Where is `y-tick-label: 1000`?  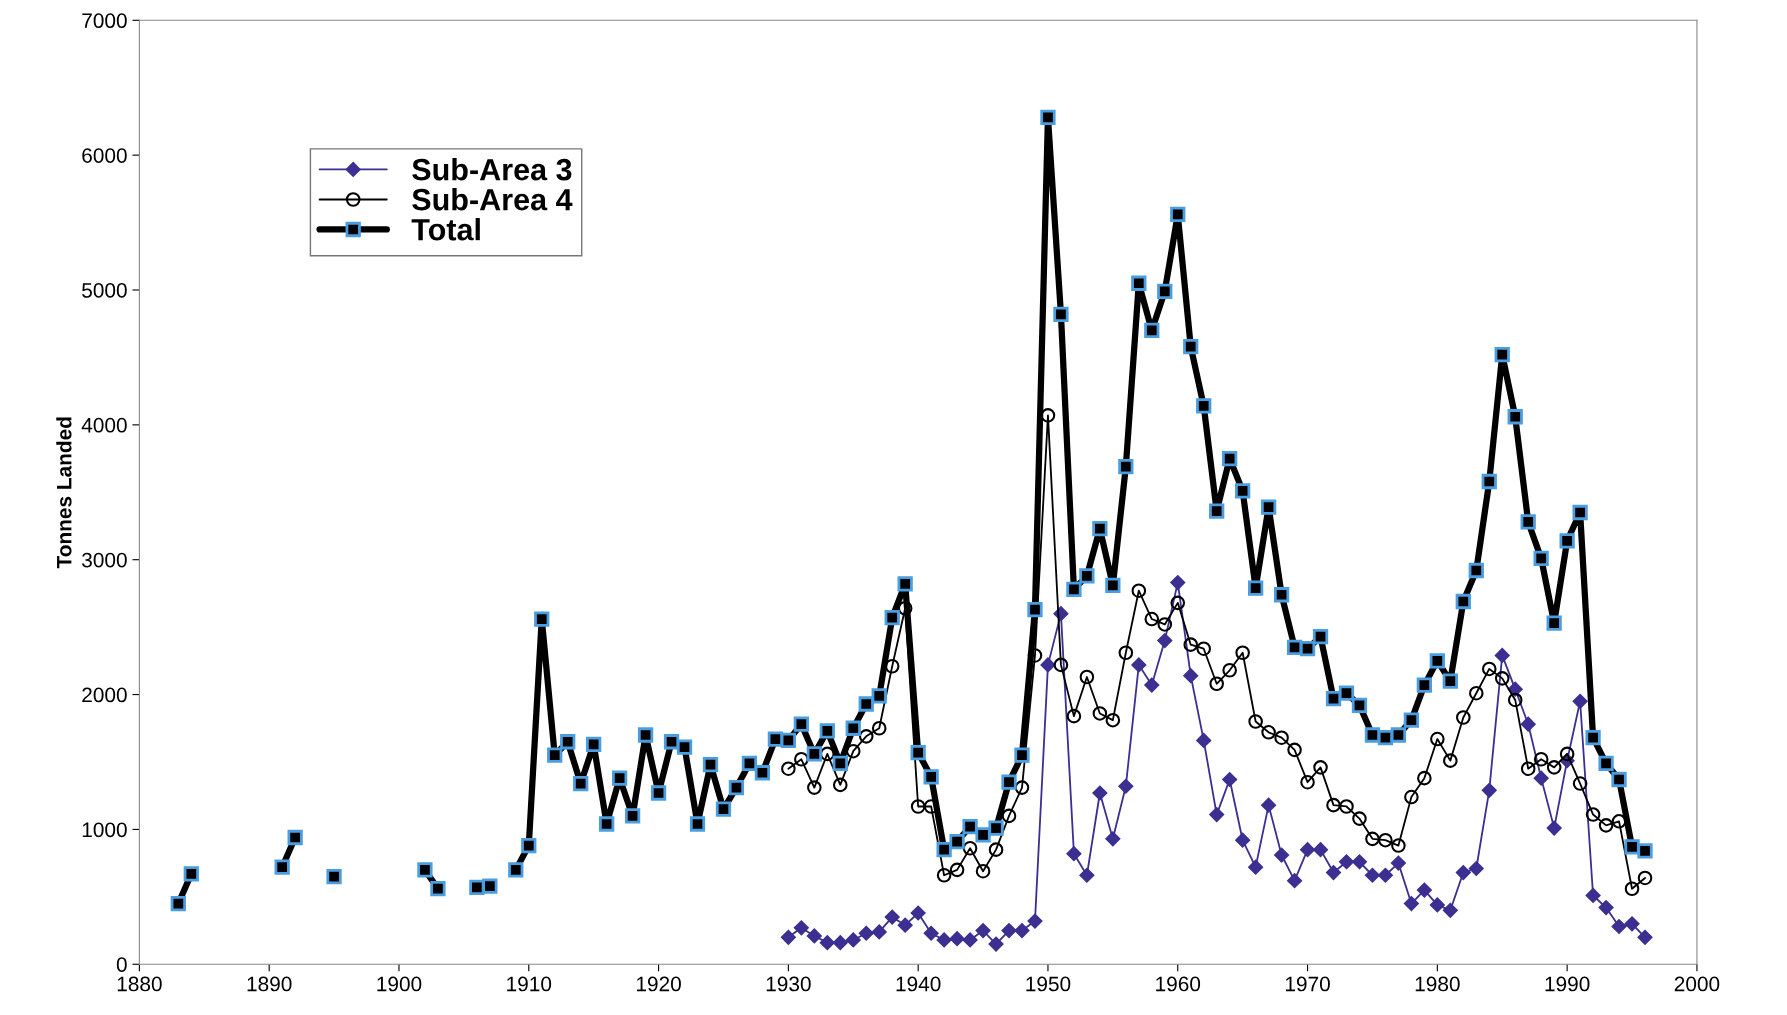
y-tick-label: 1000 is located at coordinates (104, 830).